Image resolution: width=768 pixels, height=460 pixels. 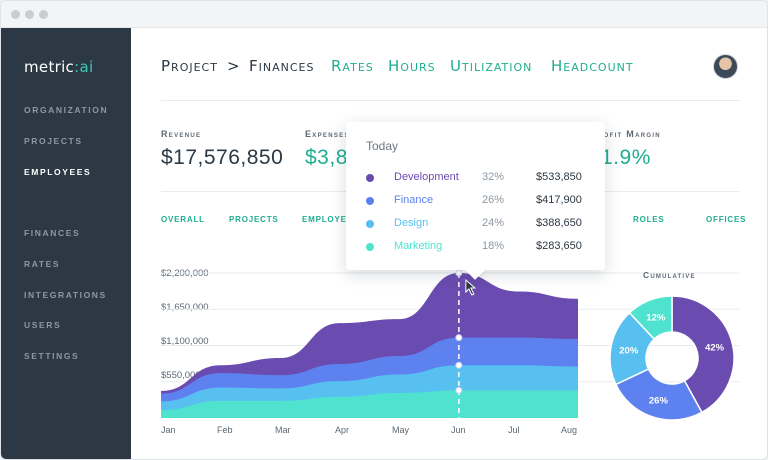 What do you see at coordinates (29, 14) in the screenshot?
I see `window-minimize-dot` at bounding box center [29, 14].